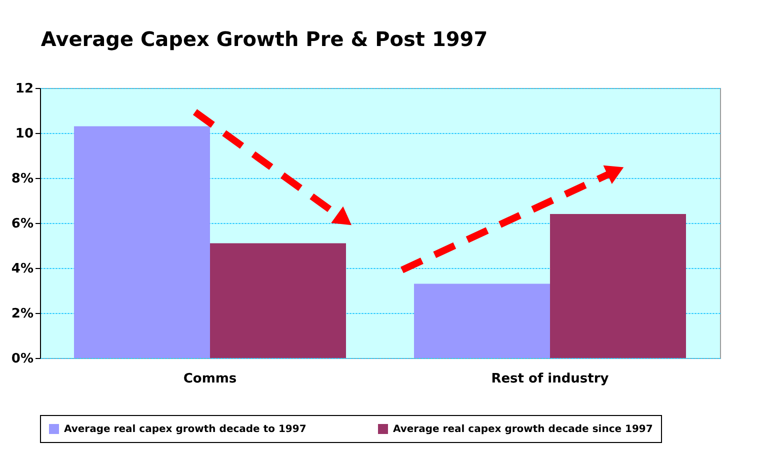  I want to click on y-tick-label: 0%, so click(22, 359).